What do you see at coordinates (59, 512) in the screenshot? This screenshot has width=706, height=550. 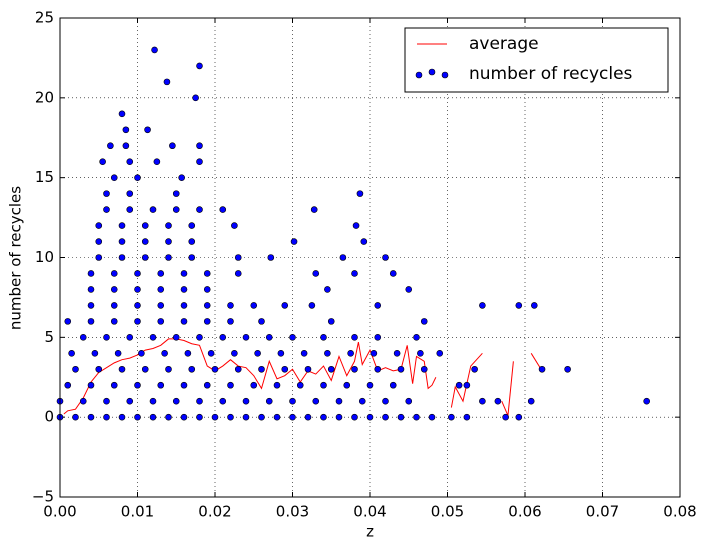 I see `x-tick-label: 0.00` at bounding box center [59, 512].